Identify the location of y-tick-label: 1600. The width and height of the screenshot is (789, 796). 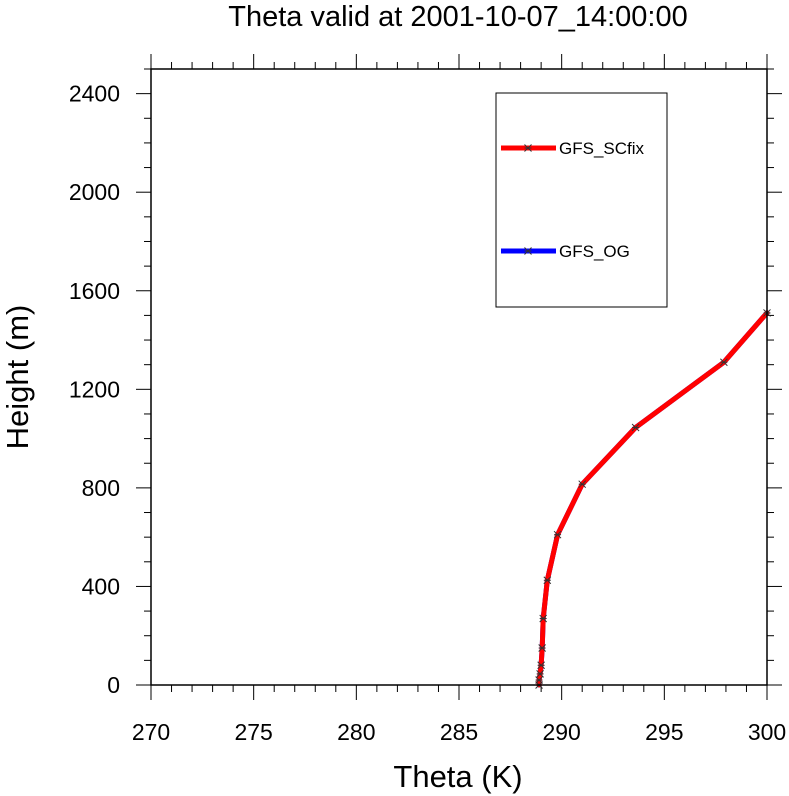
(94, 291).